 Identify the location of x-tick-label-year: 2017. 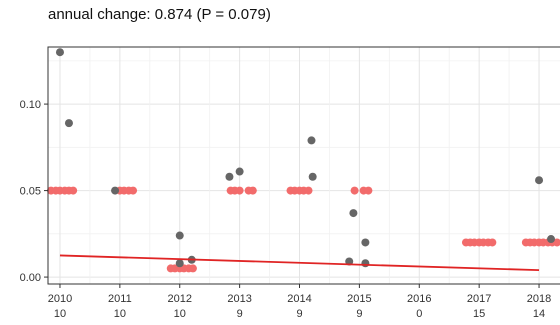
(479, 299).